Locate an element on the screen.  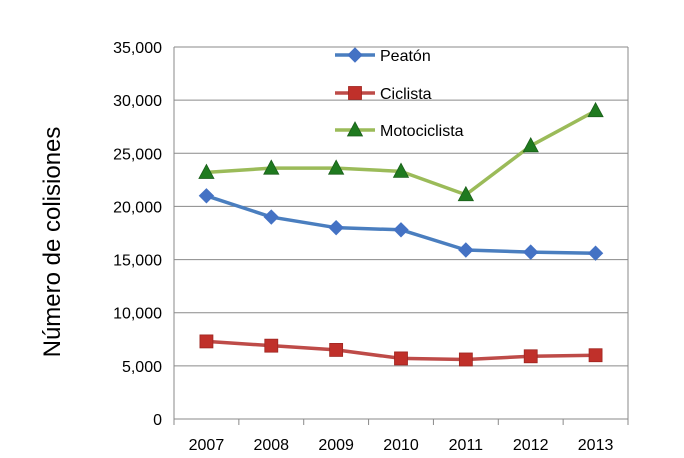
y-tick-label: 25,000 is located at coordinates (137, 154).